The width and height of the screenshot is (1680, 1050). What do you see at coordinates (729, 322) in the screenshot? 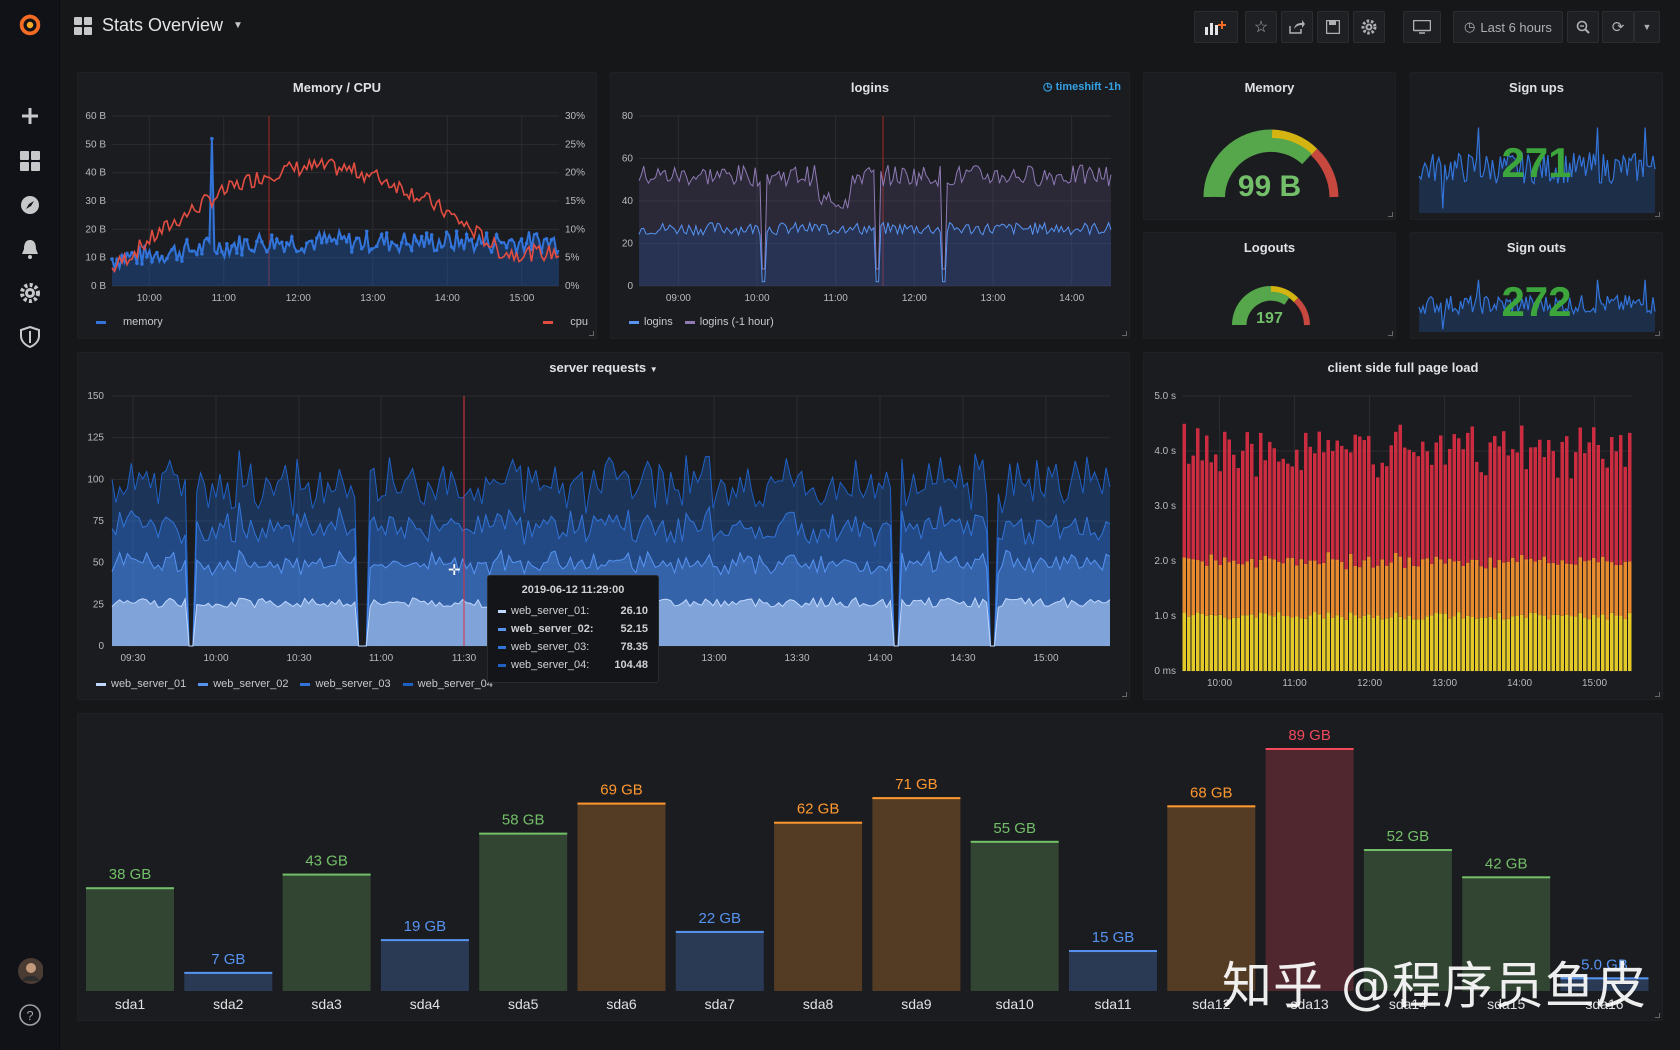
I see `legend-logins-minus-1h: logins (-1 hour)` at bounding box center [729, 322].